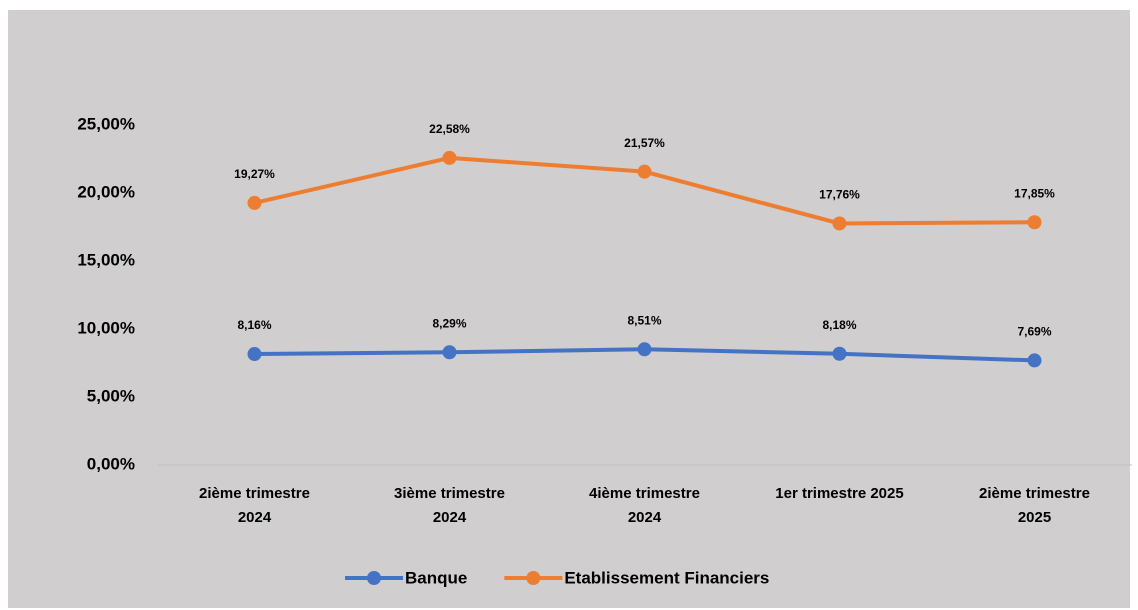 The width and height of the screenshot is (1138, 610). What do you see at coordinates (106, 191) in the screenshot?
I see `y-tick-label: 20,00%` at bounding box center [106, 191].